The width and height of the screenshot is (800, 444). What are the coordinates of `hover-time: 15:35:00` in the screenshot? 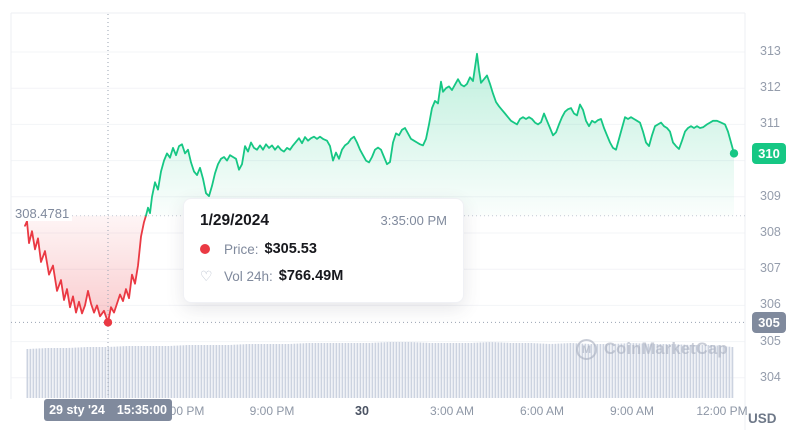 It's located at (141, 410).